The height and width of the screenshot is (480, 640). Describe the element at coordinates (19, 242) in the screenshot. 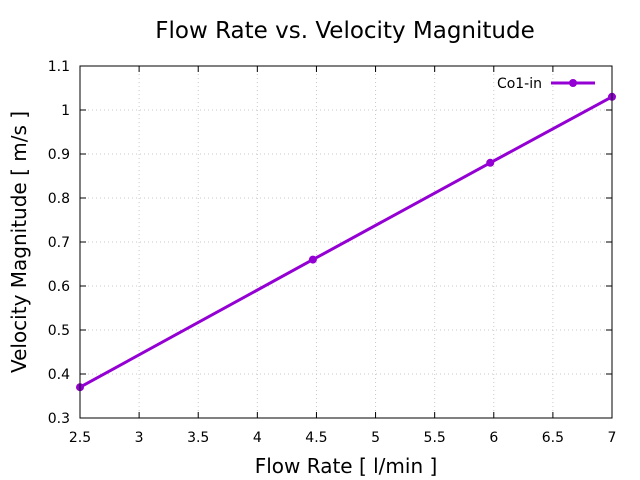

I see `y-axis-label: Velocity Magnitude [ m/s ]` at that location.